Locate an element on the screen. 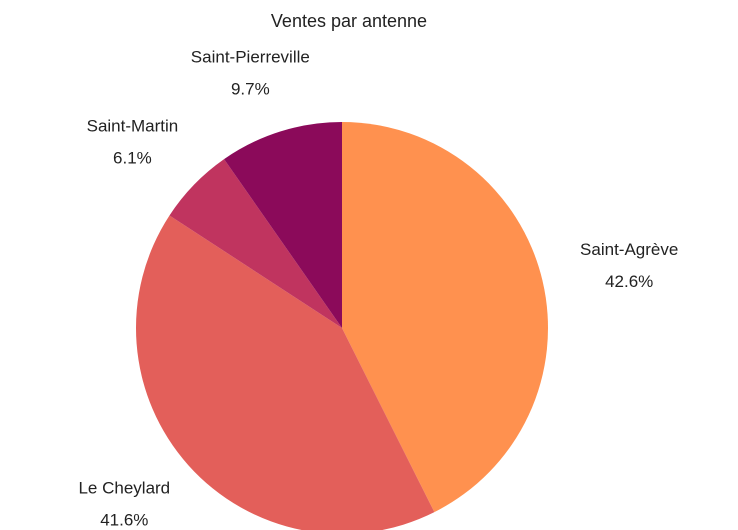 The height and width of the screenshot is (530, 738). slice-label: Saint-Pierreville 9.7% is located at coordinates (250, 73).